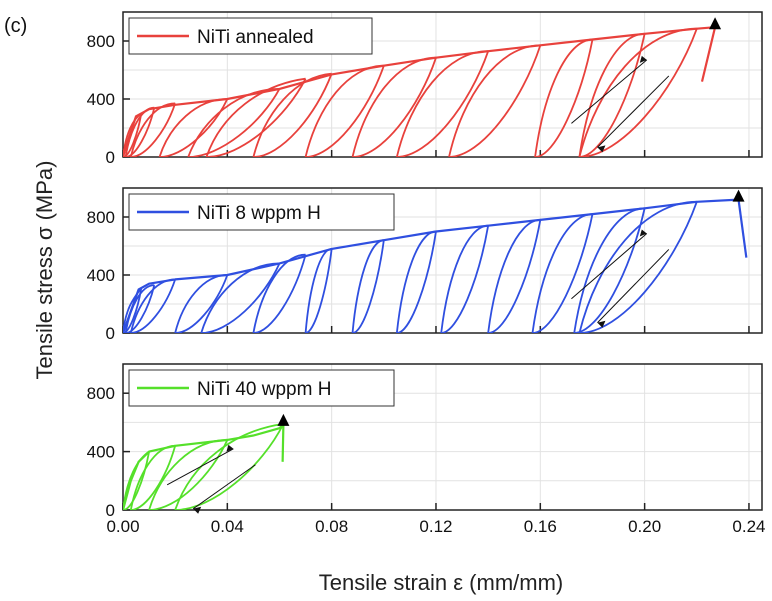  I want to click on legend-label: NiTi annealed, so click(255, 37).